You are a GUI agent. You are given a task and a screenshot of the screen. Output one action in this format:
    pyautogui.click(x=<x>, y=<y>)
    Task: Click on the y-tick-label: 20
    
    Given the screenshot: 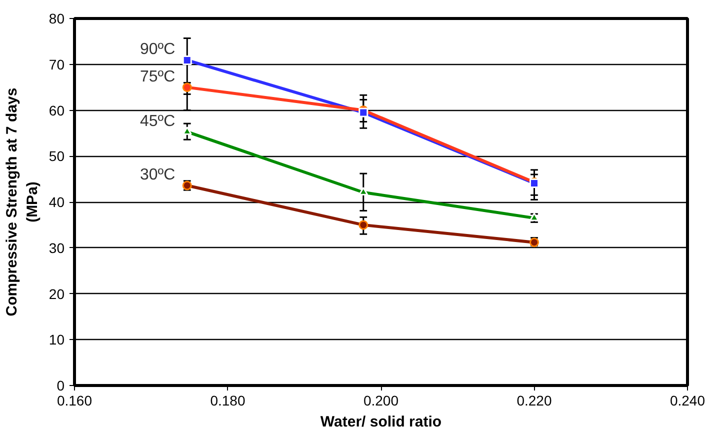 What is the action you would take?
    pyautogui.click(x=56, y=294)
    